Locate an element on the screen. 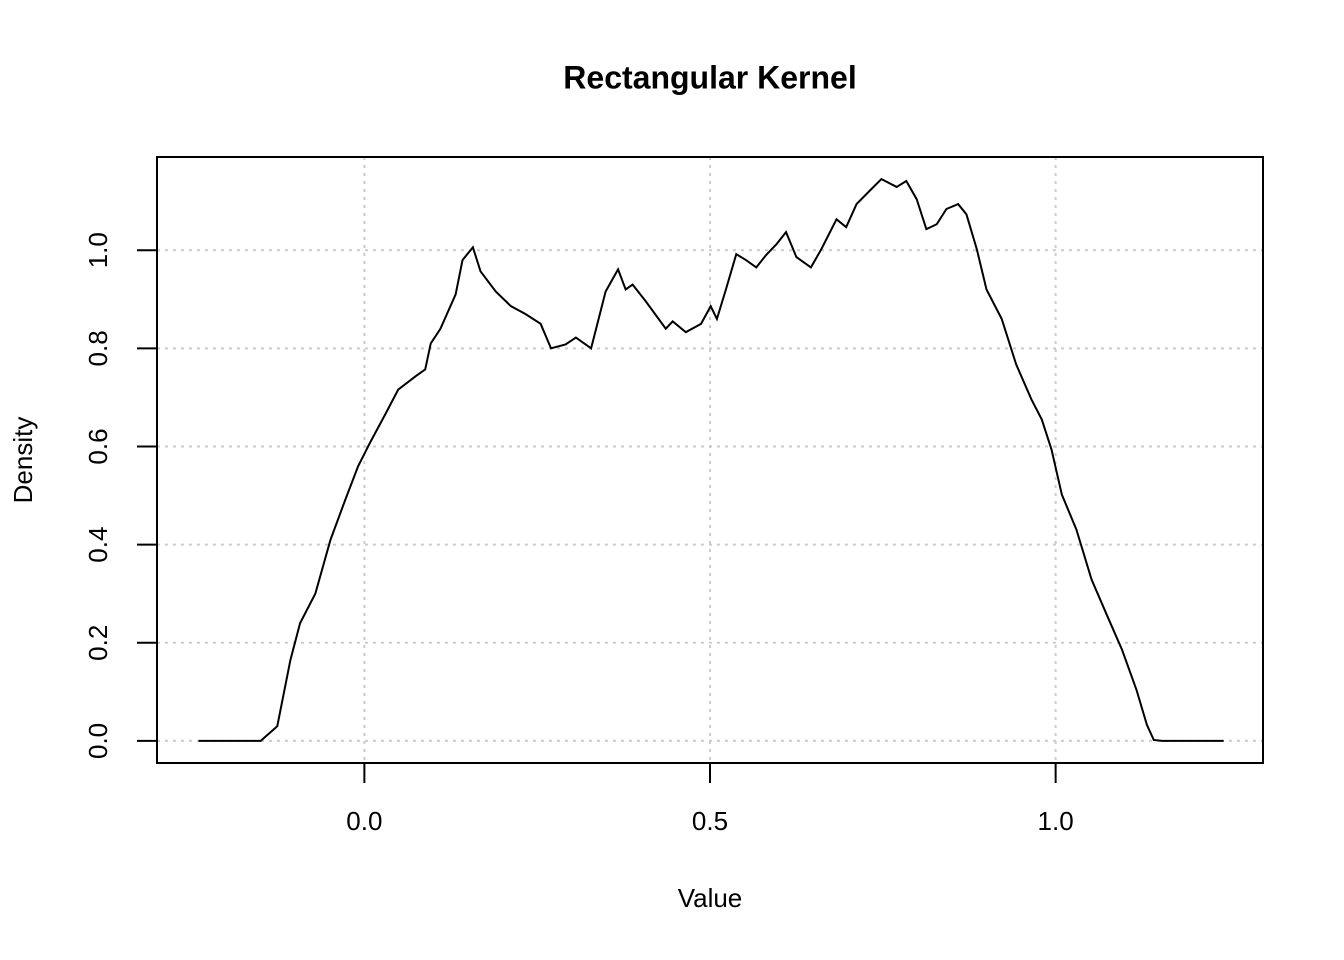 The image size is (1344, 960). y-tick-label: 1.0 is located at coordinates (98, 250).